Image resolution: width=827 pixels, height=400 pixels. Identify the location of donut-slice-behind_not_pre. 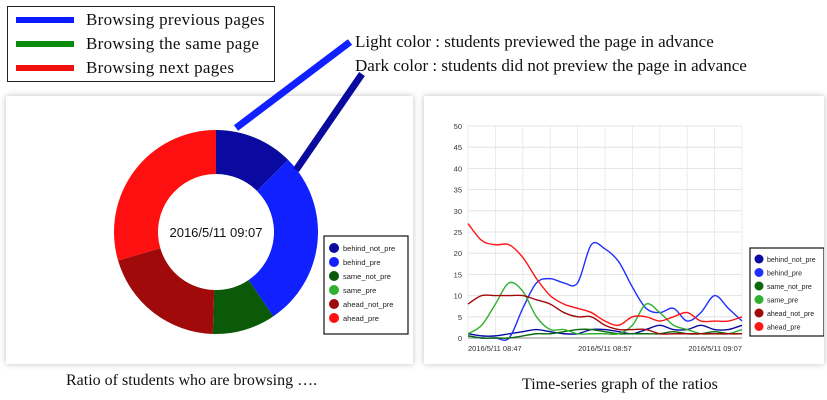
(252, 160).